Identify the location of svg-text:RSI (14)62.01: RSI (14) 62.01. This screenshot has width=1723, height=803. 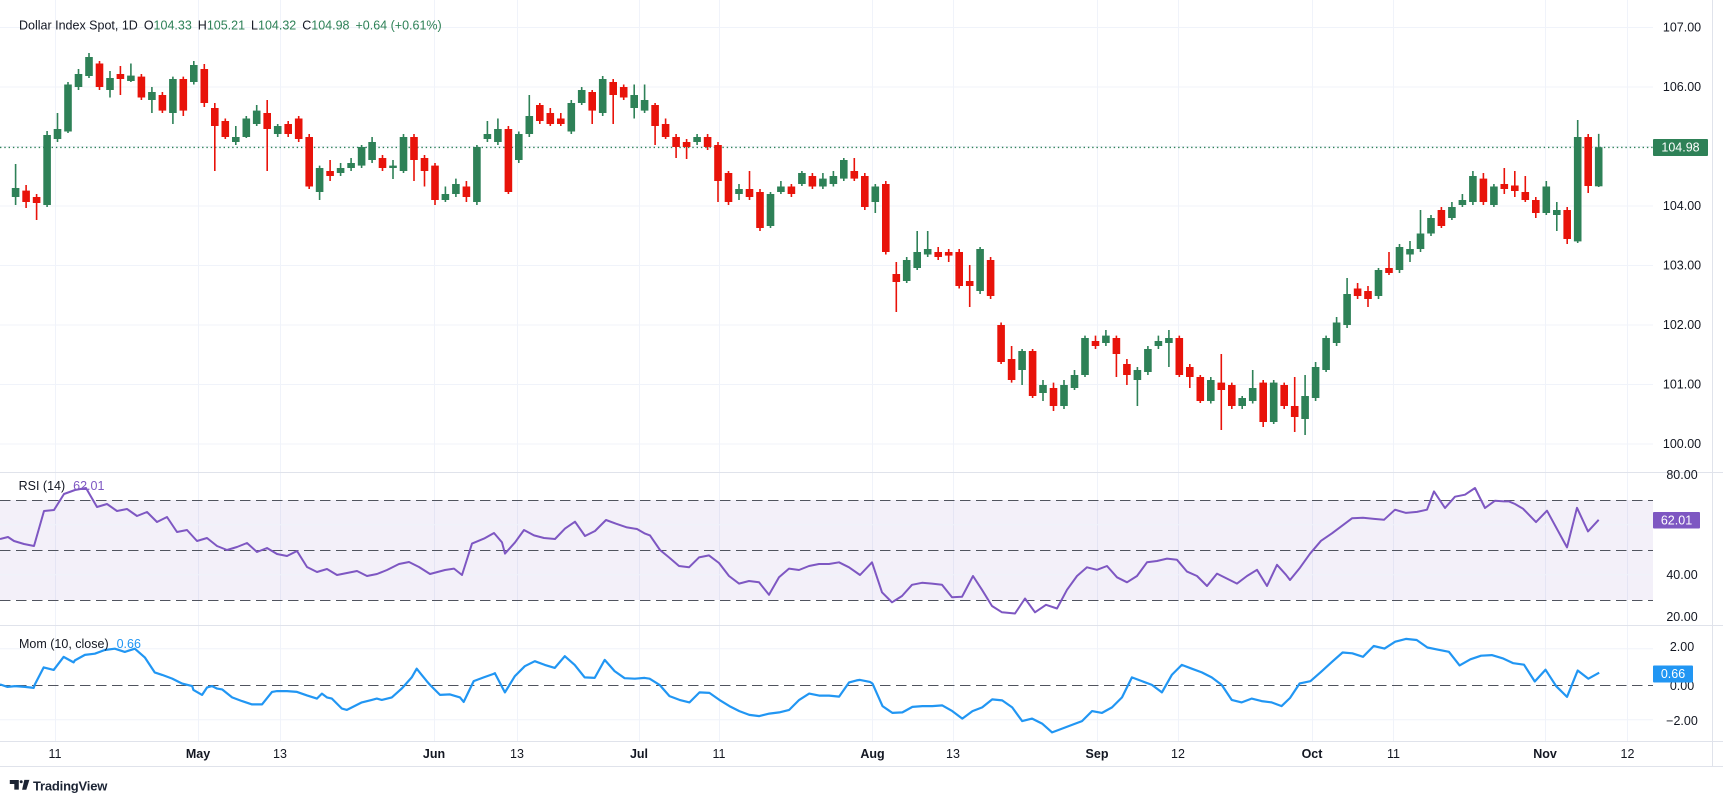
(62, 486).